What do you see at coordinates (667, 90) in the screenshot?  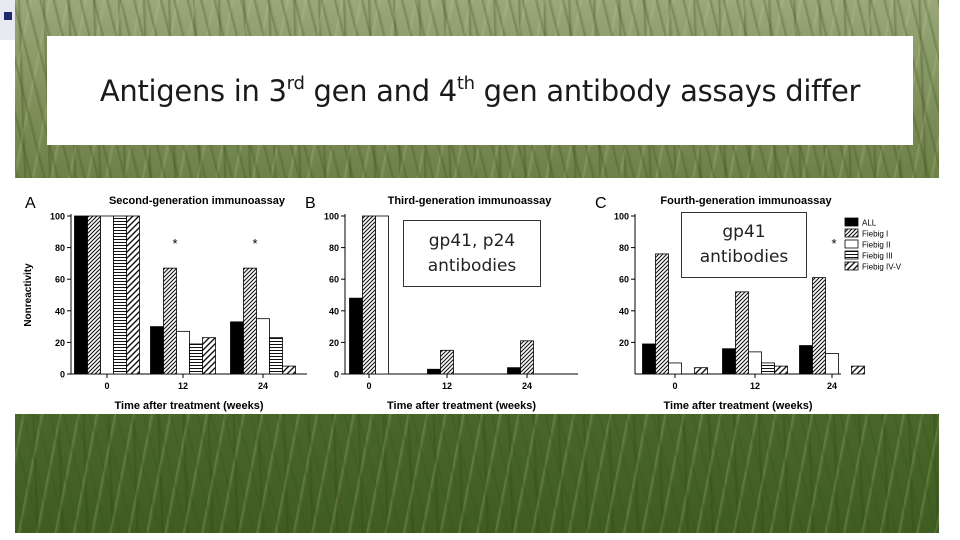 I see `title-part: gen antibody assays differ` at bounding box center [667, 90].